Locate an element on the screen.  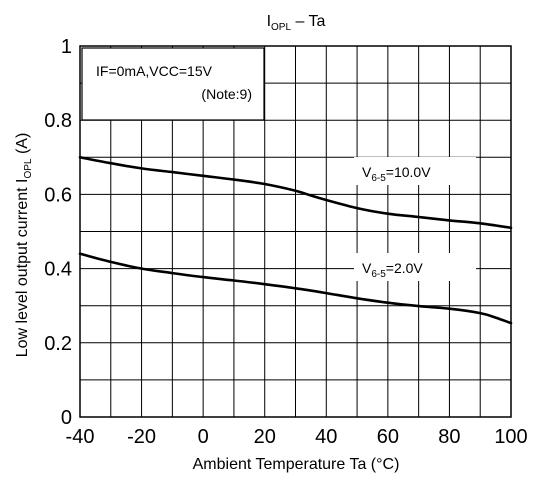
y-tick-label: 0.2 is located at coordinates (58, 344).